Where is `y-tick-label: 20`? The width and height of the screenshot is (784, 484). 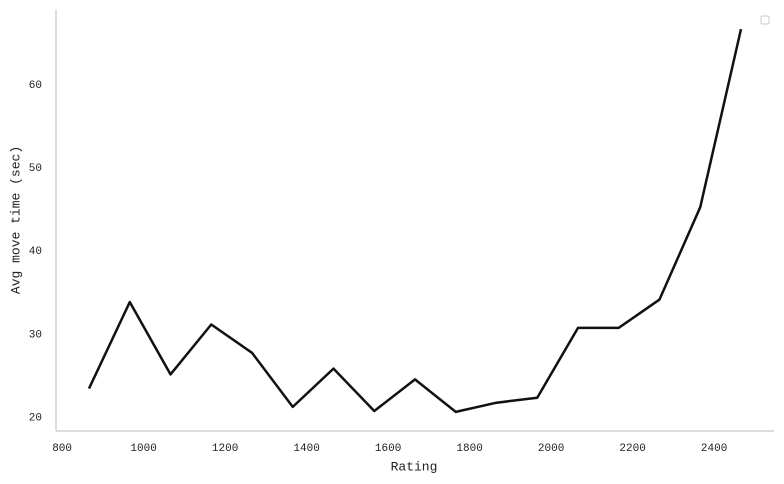 y-tick-label: 20 is located at coordinates (35, 419).